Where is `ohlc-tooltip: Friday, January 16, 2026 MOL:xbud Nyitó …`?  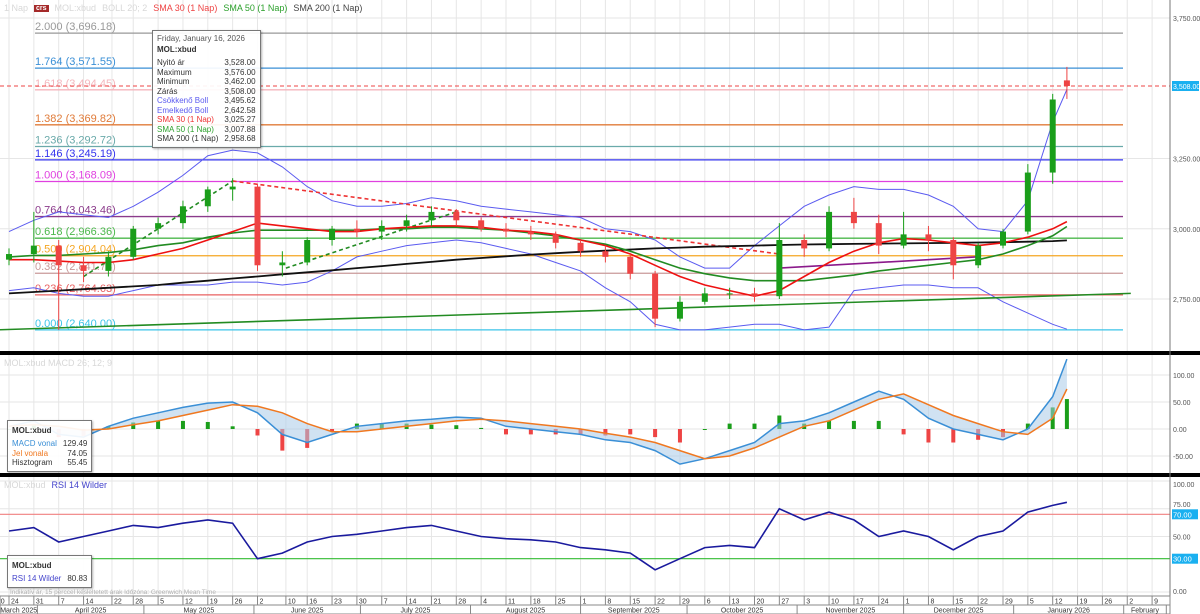
ohlc-tooltip: Friday, January 16, 2026 MOL:xbud Nyitó … is located at coordinates (206, 89).